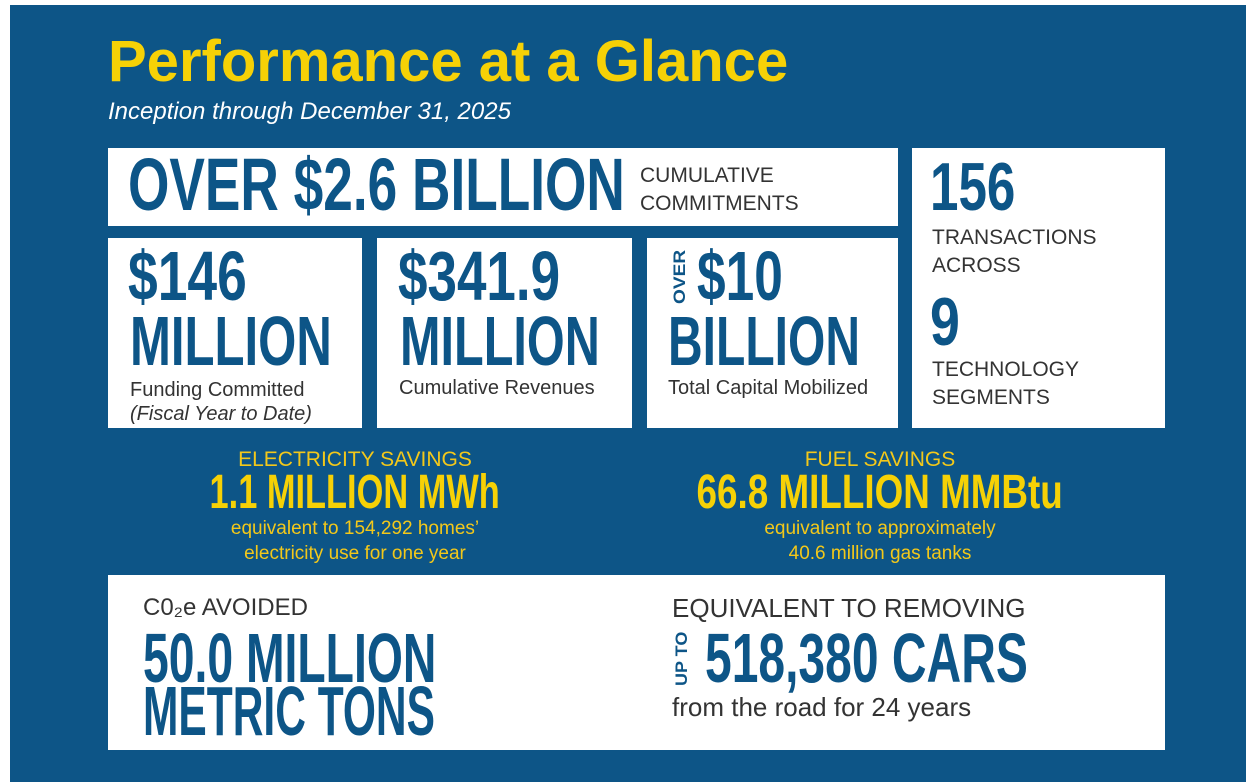 This screenshot has width=1256, height=782. I want to click on savings-value: 66.8 MILLION MMBtu, so click(880, 492).